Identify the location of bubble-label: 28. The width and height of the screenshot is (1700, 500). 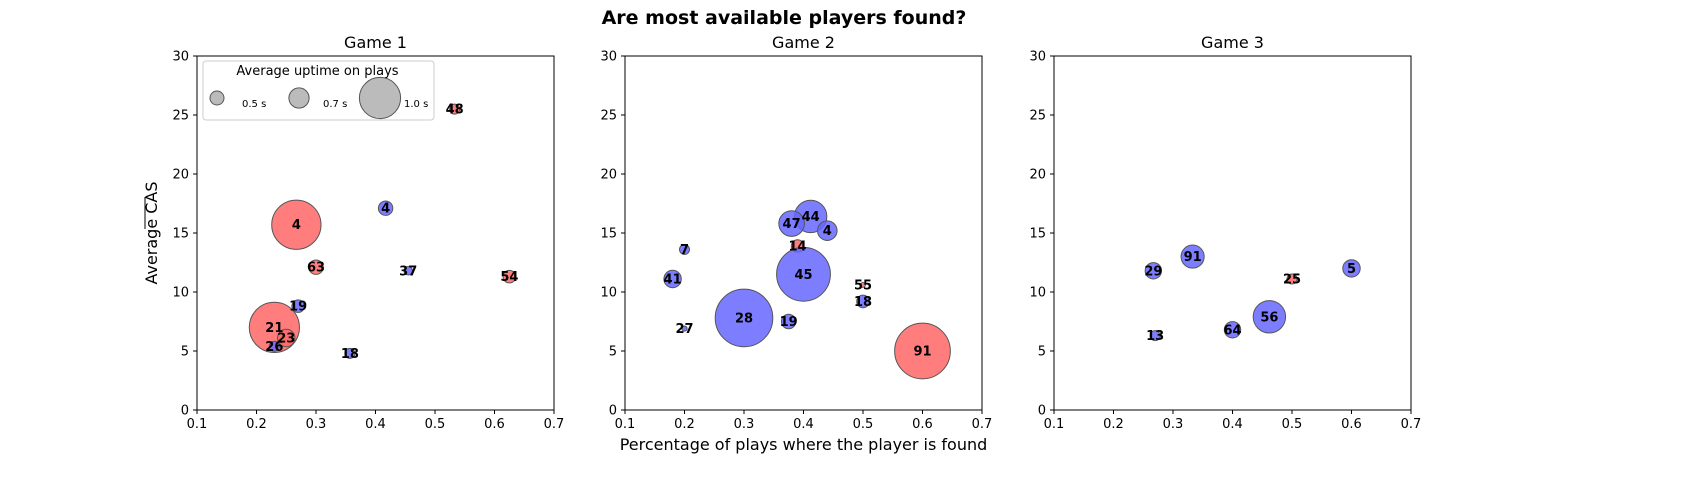
(744, 318).